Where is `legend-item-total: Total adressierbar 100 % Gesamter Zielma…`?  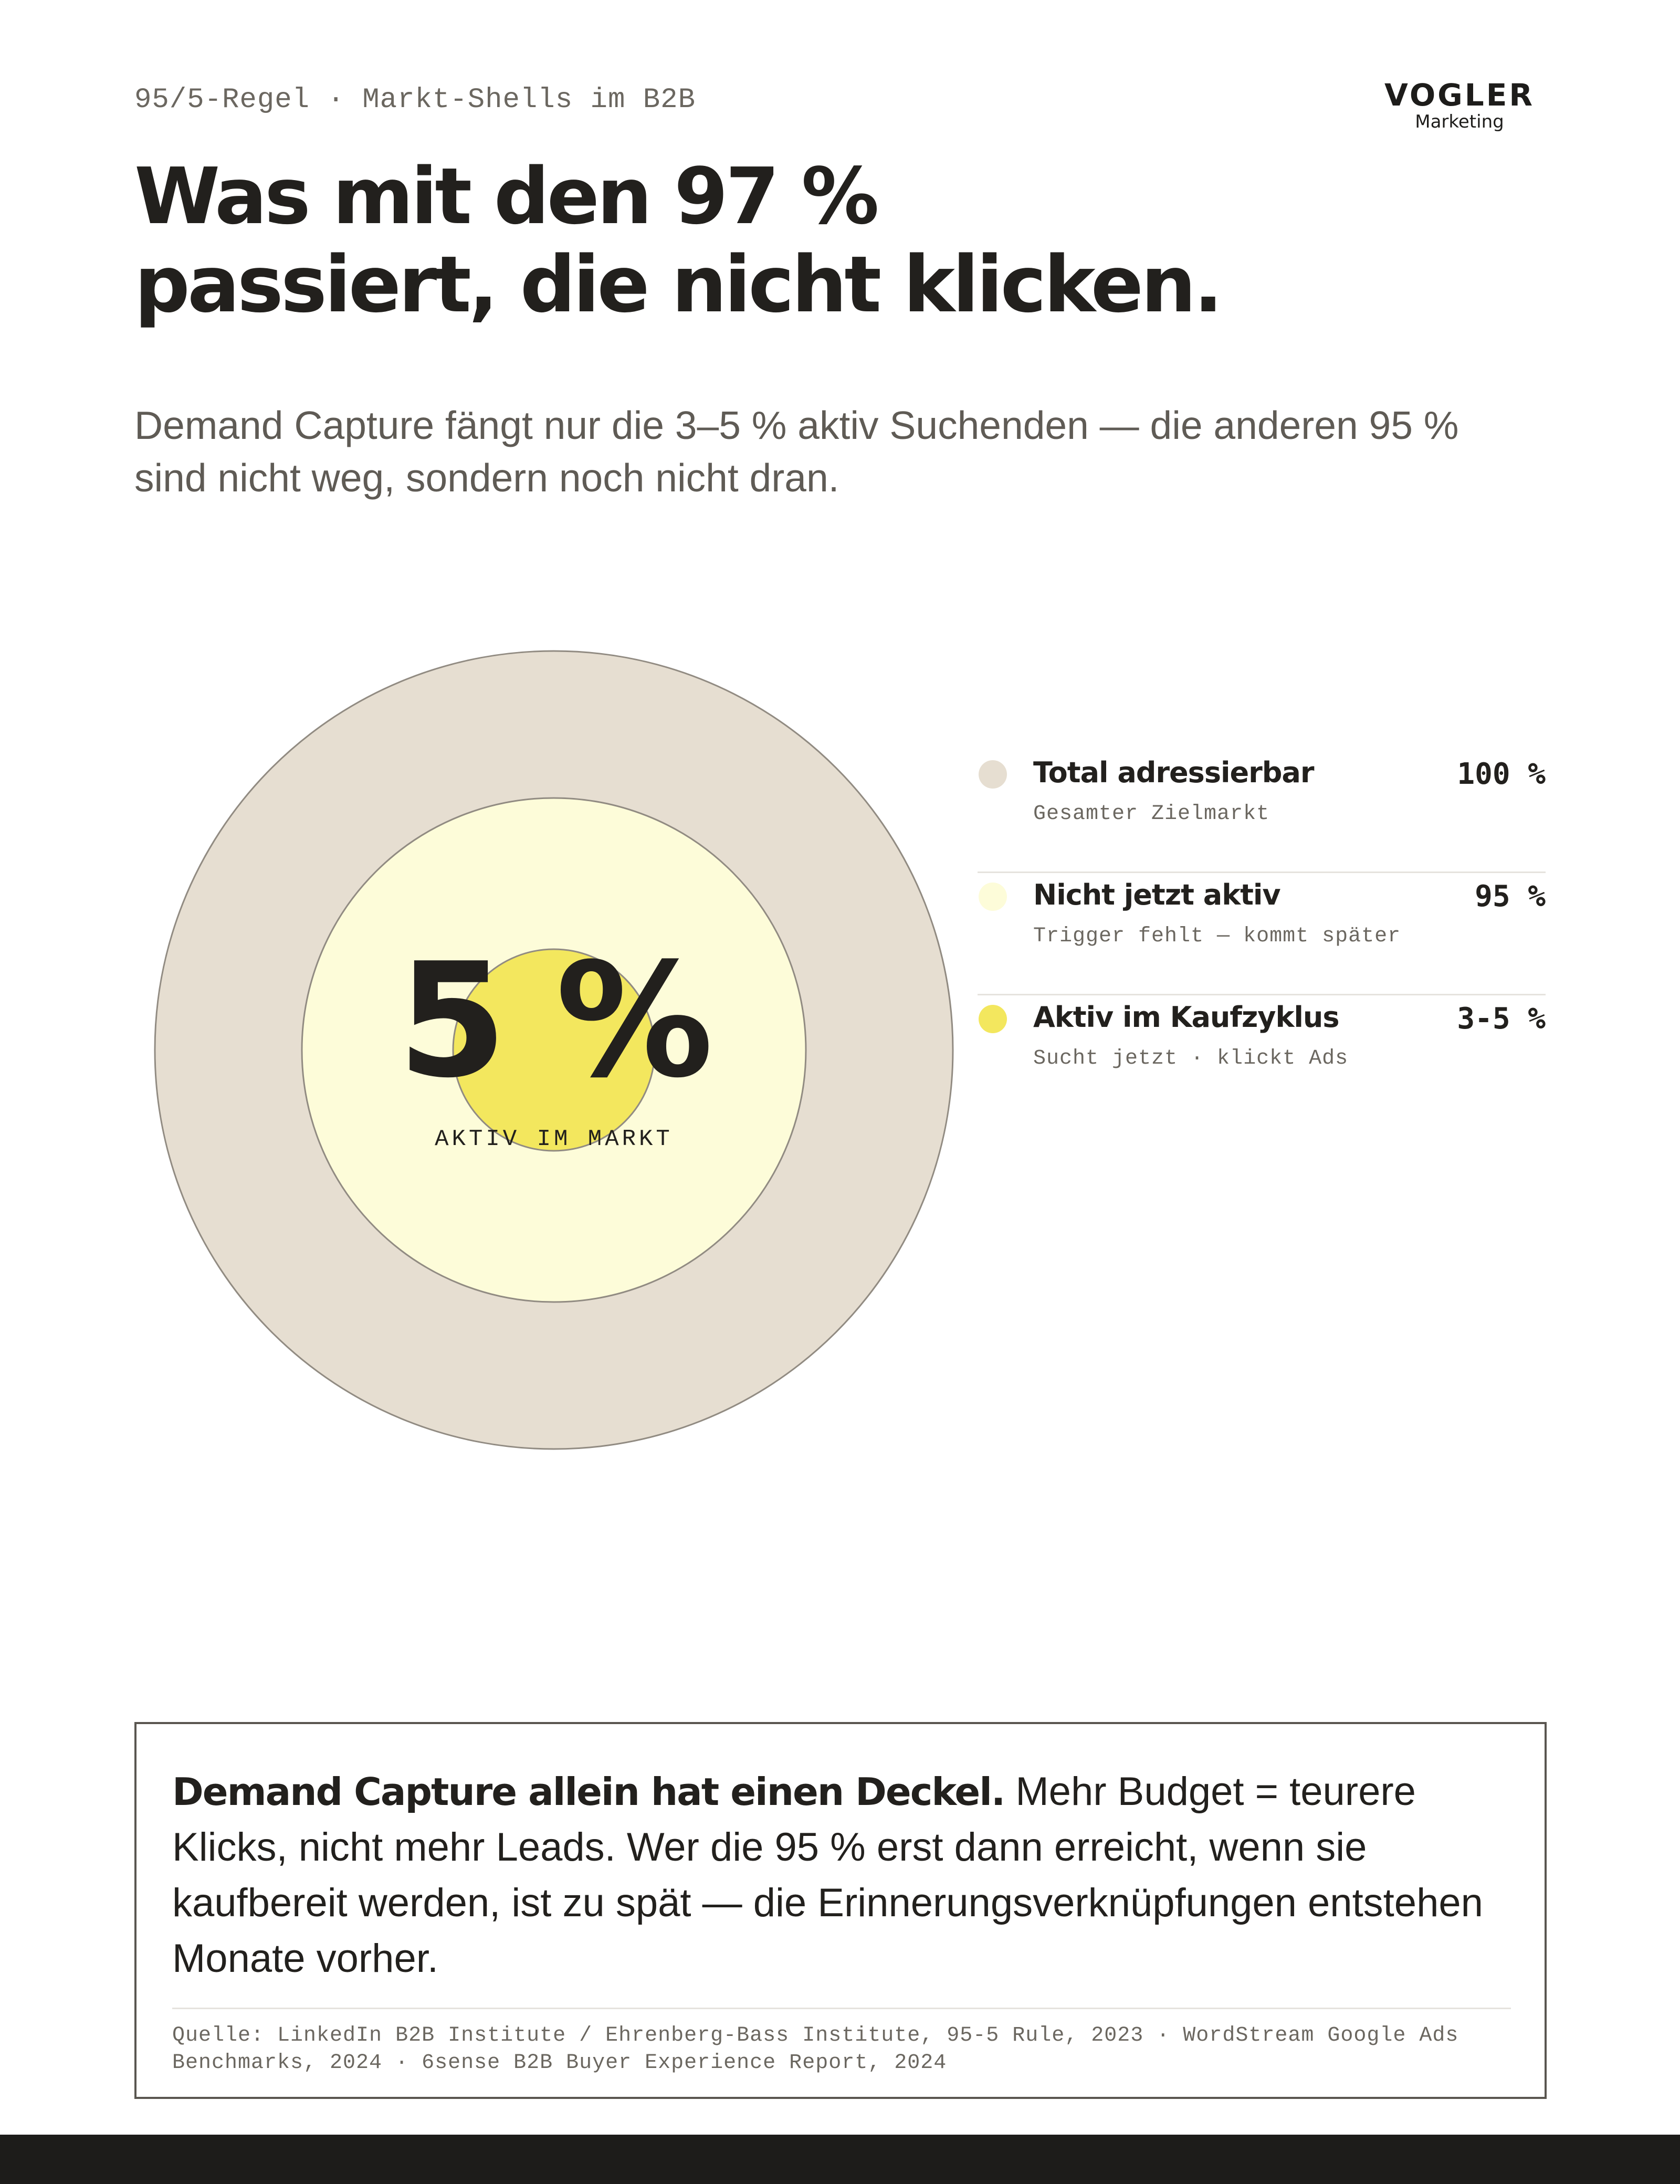
legend-item-total: Total adressierbar 100 % Gesamter Zielma… is located at coordinates (1262, 812).